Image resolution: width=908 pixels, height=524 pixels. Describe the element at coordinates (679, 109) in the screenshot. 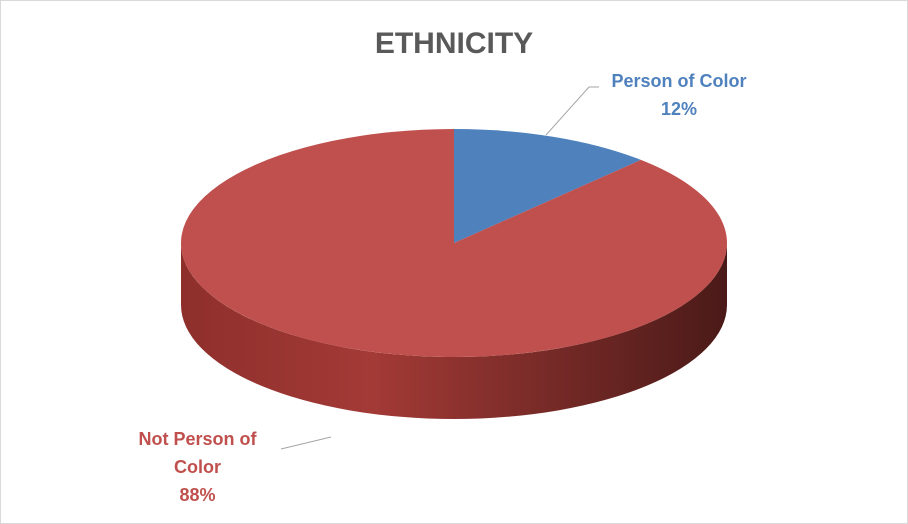

I see `label-value: 12%` at that location.